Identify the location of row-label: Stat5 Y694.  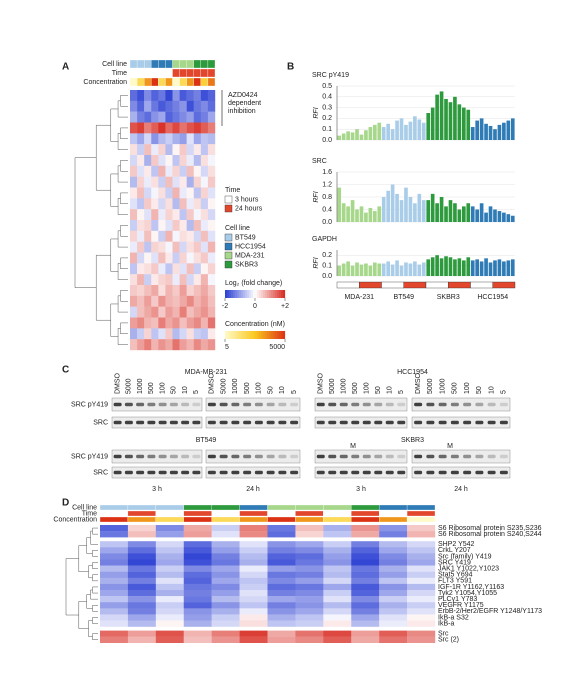
(455, 575).